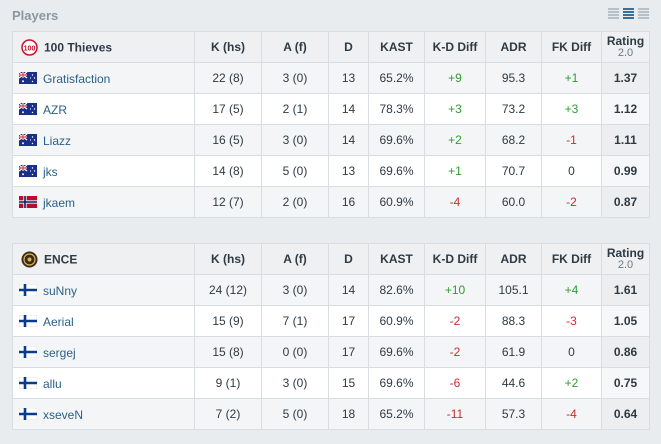 This screenshot has width=661, height=444. I want to click on stat-adr: 44.6, so click(513, 383).